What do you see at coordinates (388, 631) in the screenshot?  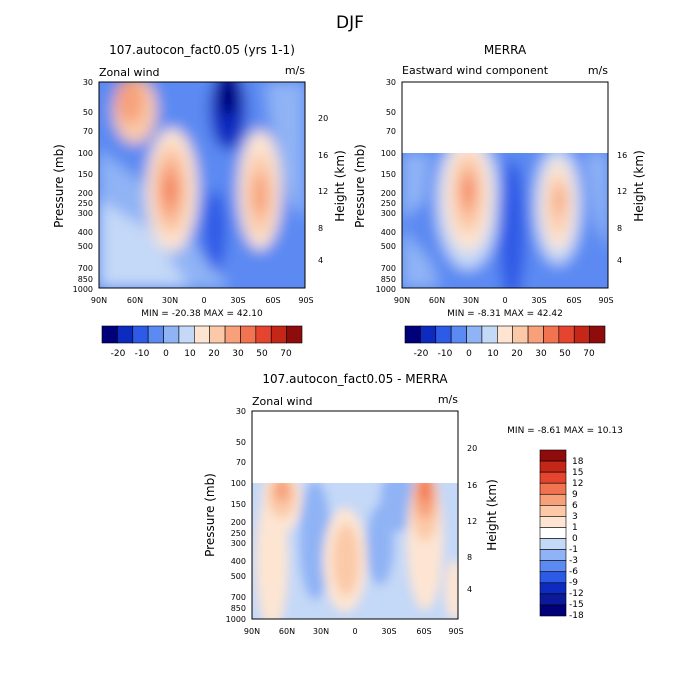 I see `p3-xtick-30s: 30S` at bounding box center [388, 631].